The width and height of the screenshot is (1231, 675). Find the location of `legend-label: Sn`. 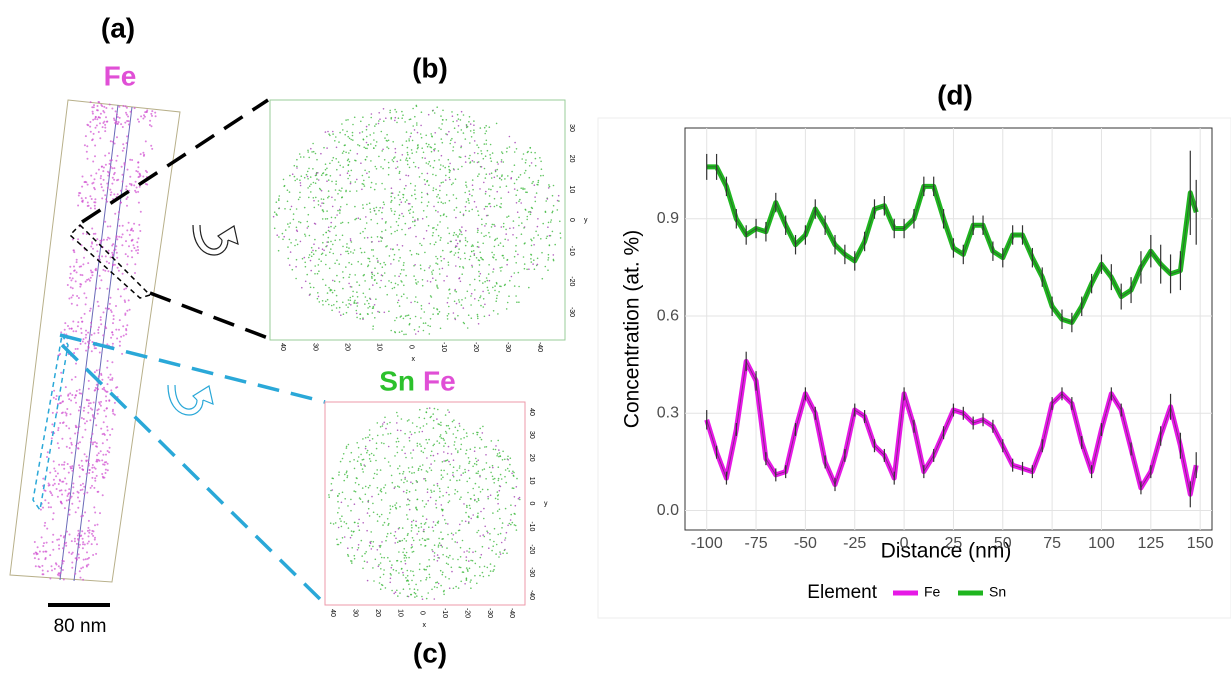

legend-label: Sn is located at coordinates (997, 592).